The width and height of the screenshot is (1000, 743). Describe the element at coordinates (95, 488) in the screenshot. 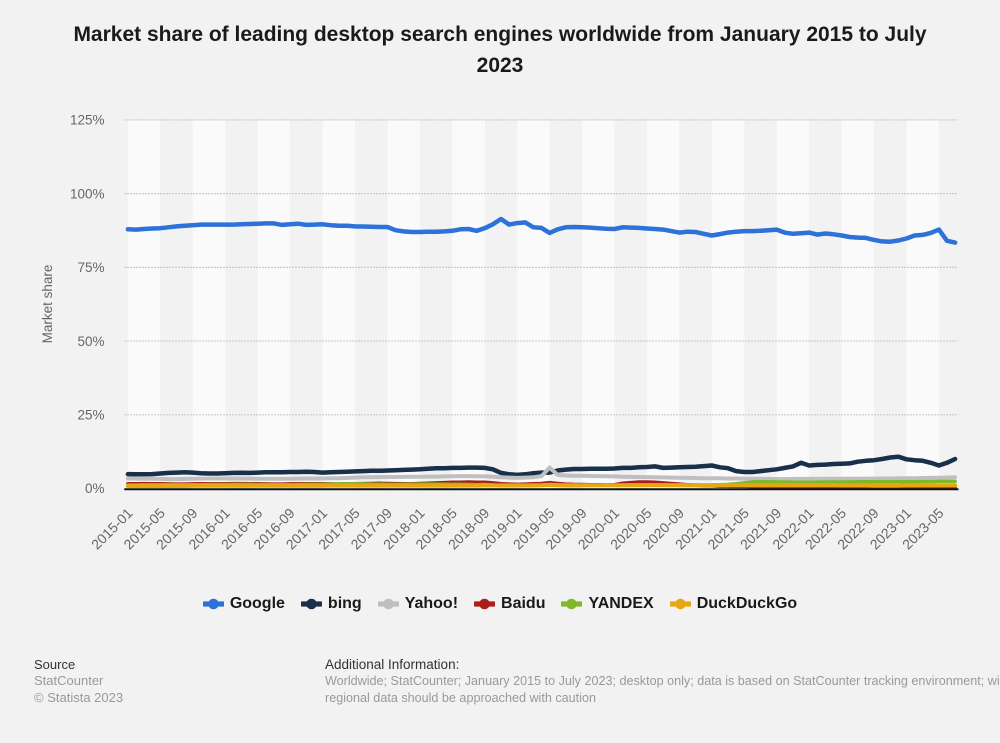

I see `svg-text: 0%` at that location.